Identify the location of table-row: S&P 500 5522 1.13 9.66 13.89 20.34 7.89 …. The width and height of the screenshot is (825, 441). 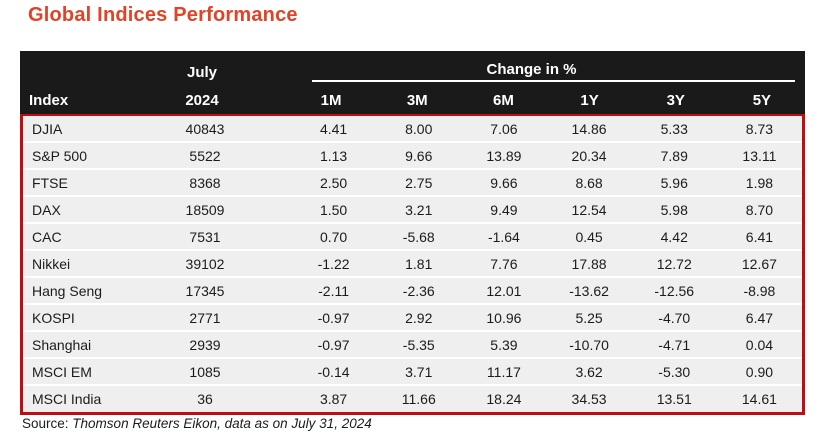
(412, 156).